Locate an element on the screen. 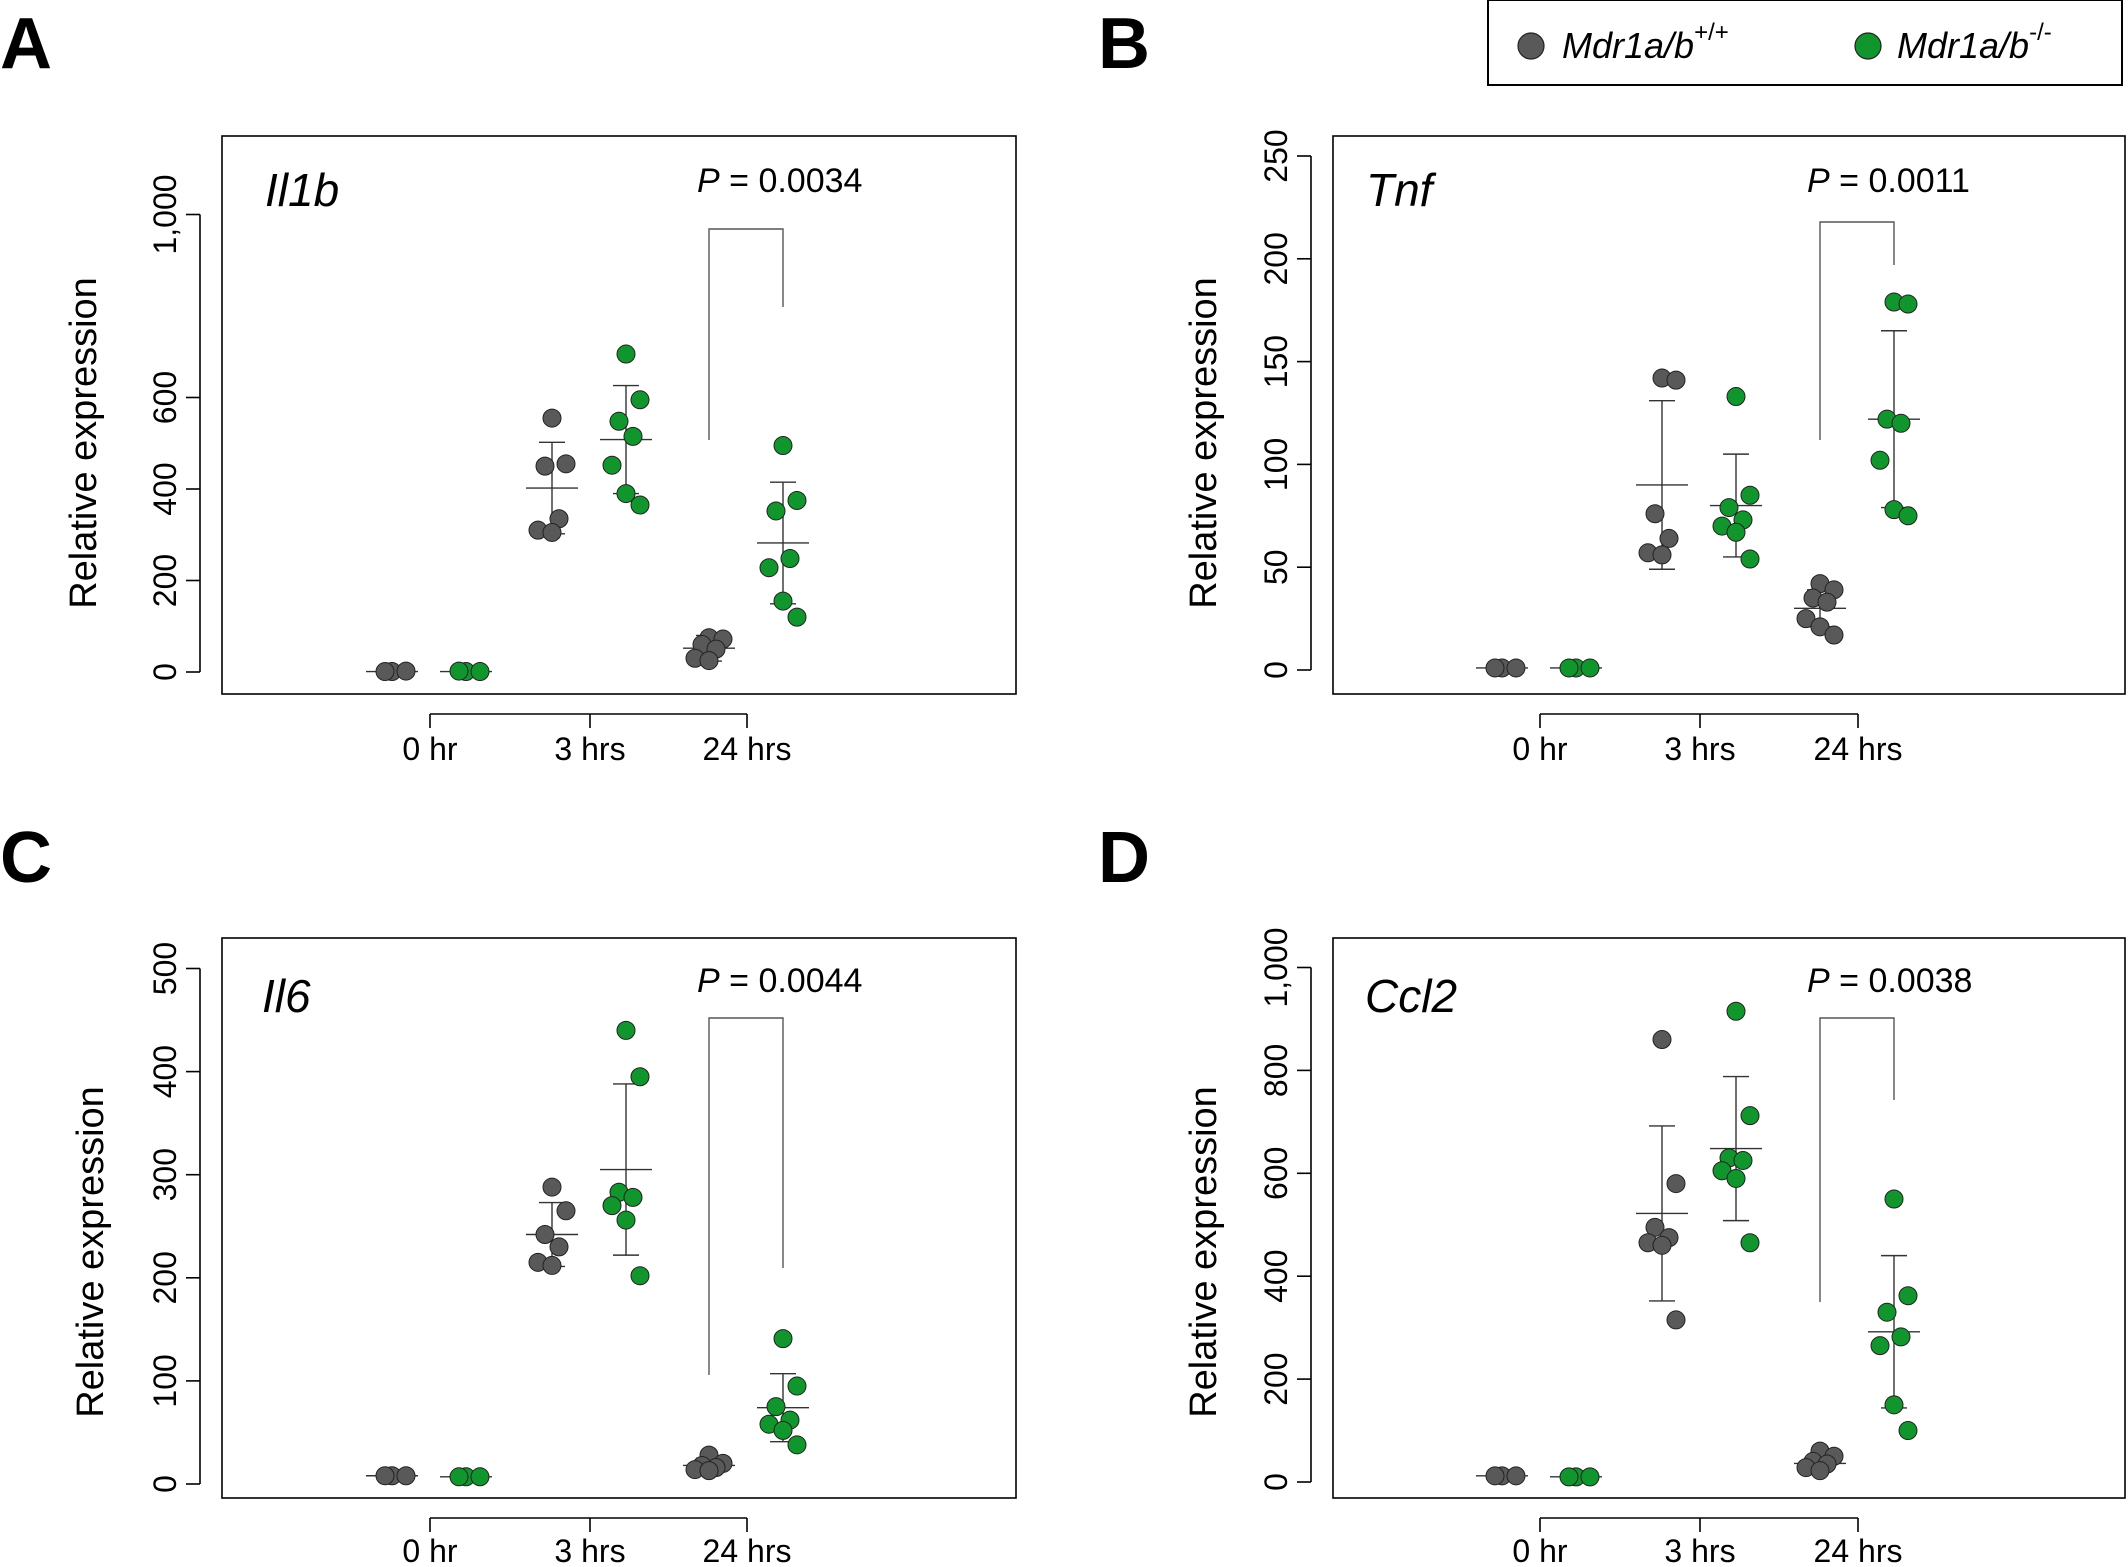 This screenshot has width=2128, height=1567. x-tick-label-3hrs-a: 3 hrs is located at coordinates (589, 749).